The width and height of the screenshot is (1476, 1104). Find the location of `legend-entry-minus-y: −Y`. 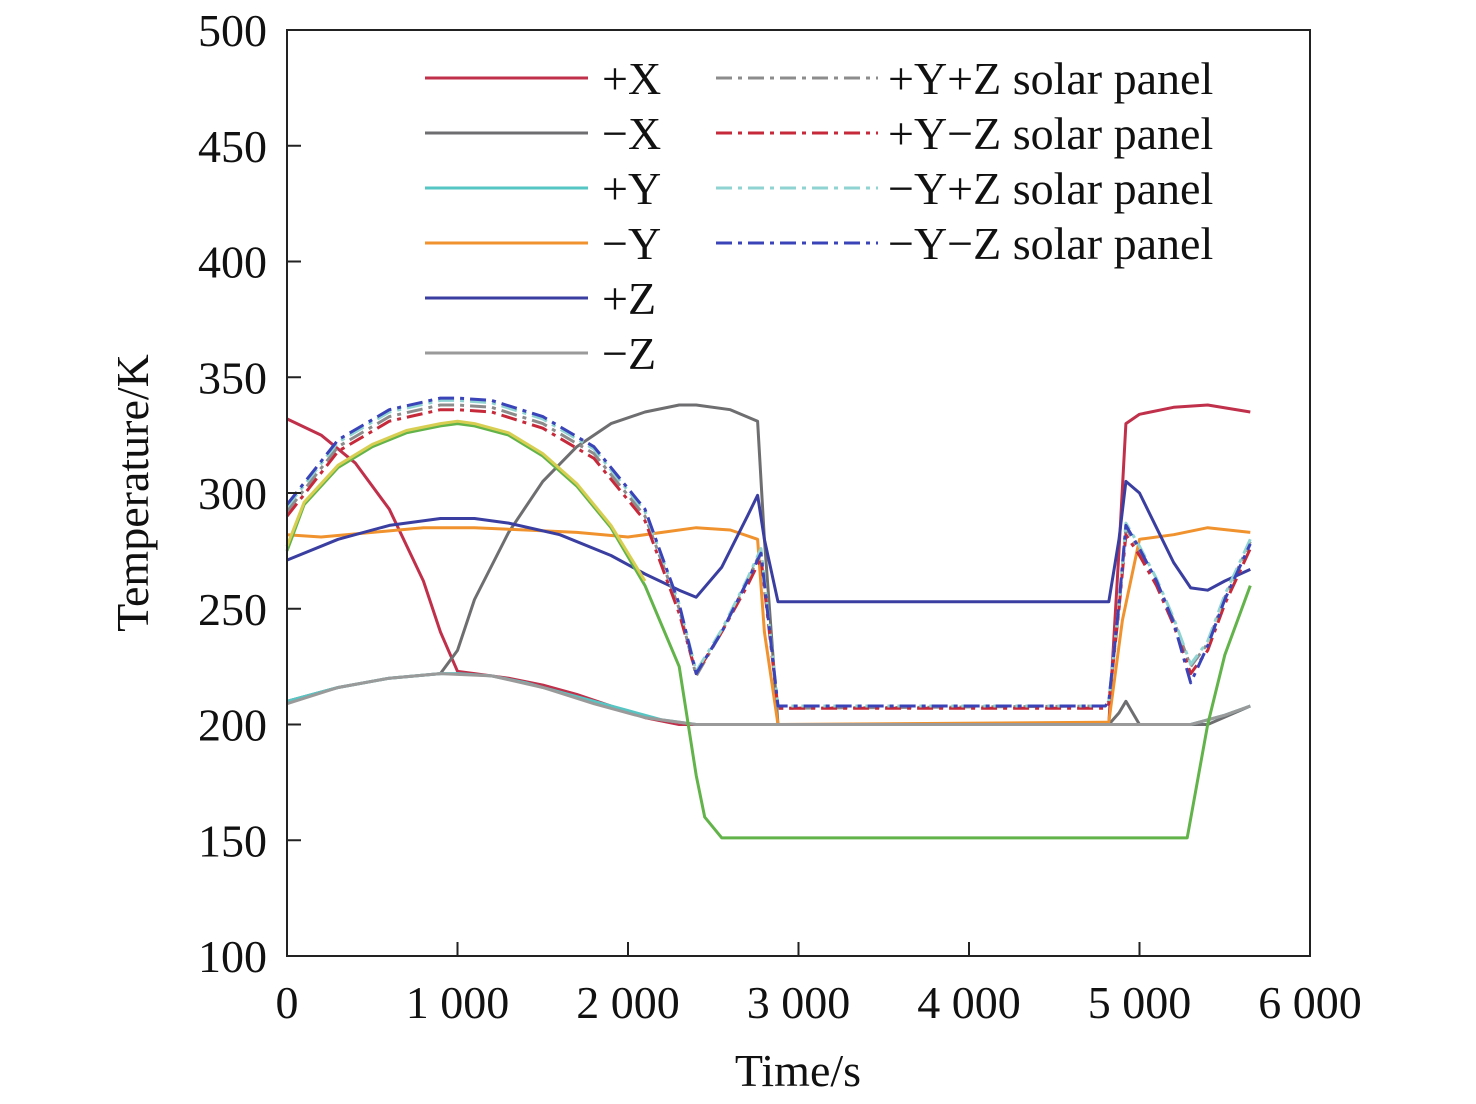

legend-entry-minus-y: −Y is located at coordinates (543, 243).